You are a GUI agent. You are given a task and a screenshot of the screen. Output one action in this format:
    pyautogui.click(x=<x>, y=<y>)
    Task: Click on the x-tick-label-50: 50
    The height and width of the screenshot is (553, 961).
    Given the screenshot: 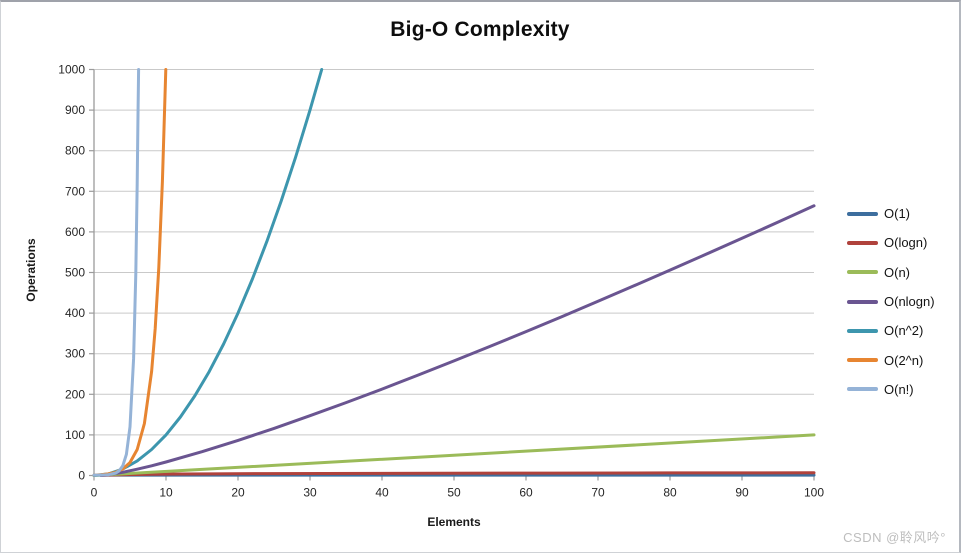 What is the action you would take?
    pyautogui.click(x=454, y=493)
    